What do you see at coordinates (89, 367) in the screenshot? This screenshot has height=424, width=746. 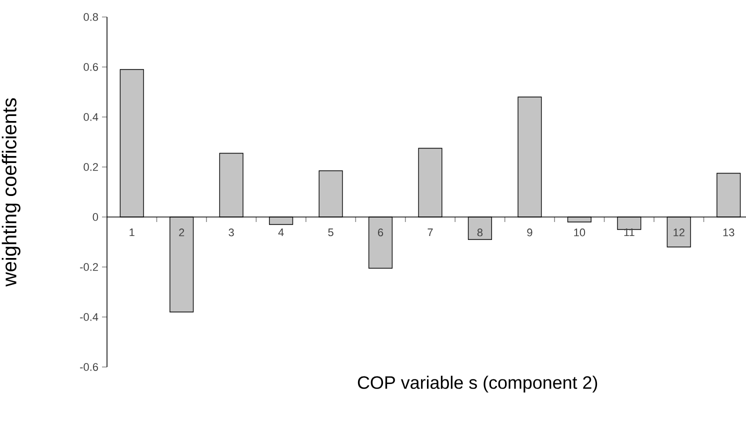 I see `y-tick-label: -0.6` at bounding box center [89, 367].